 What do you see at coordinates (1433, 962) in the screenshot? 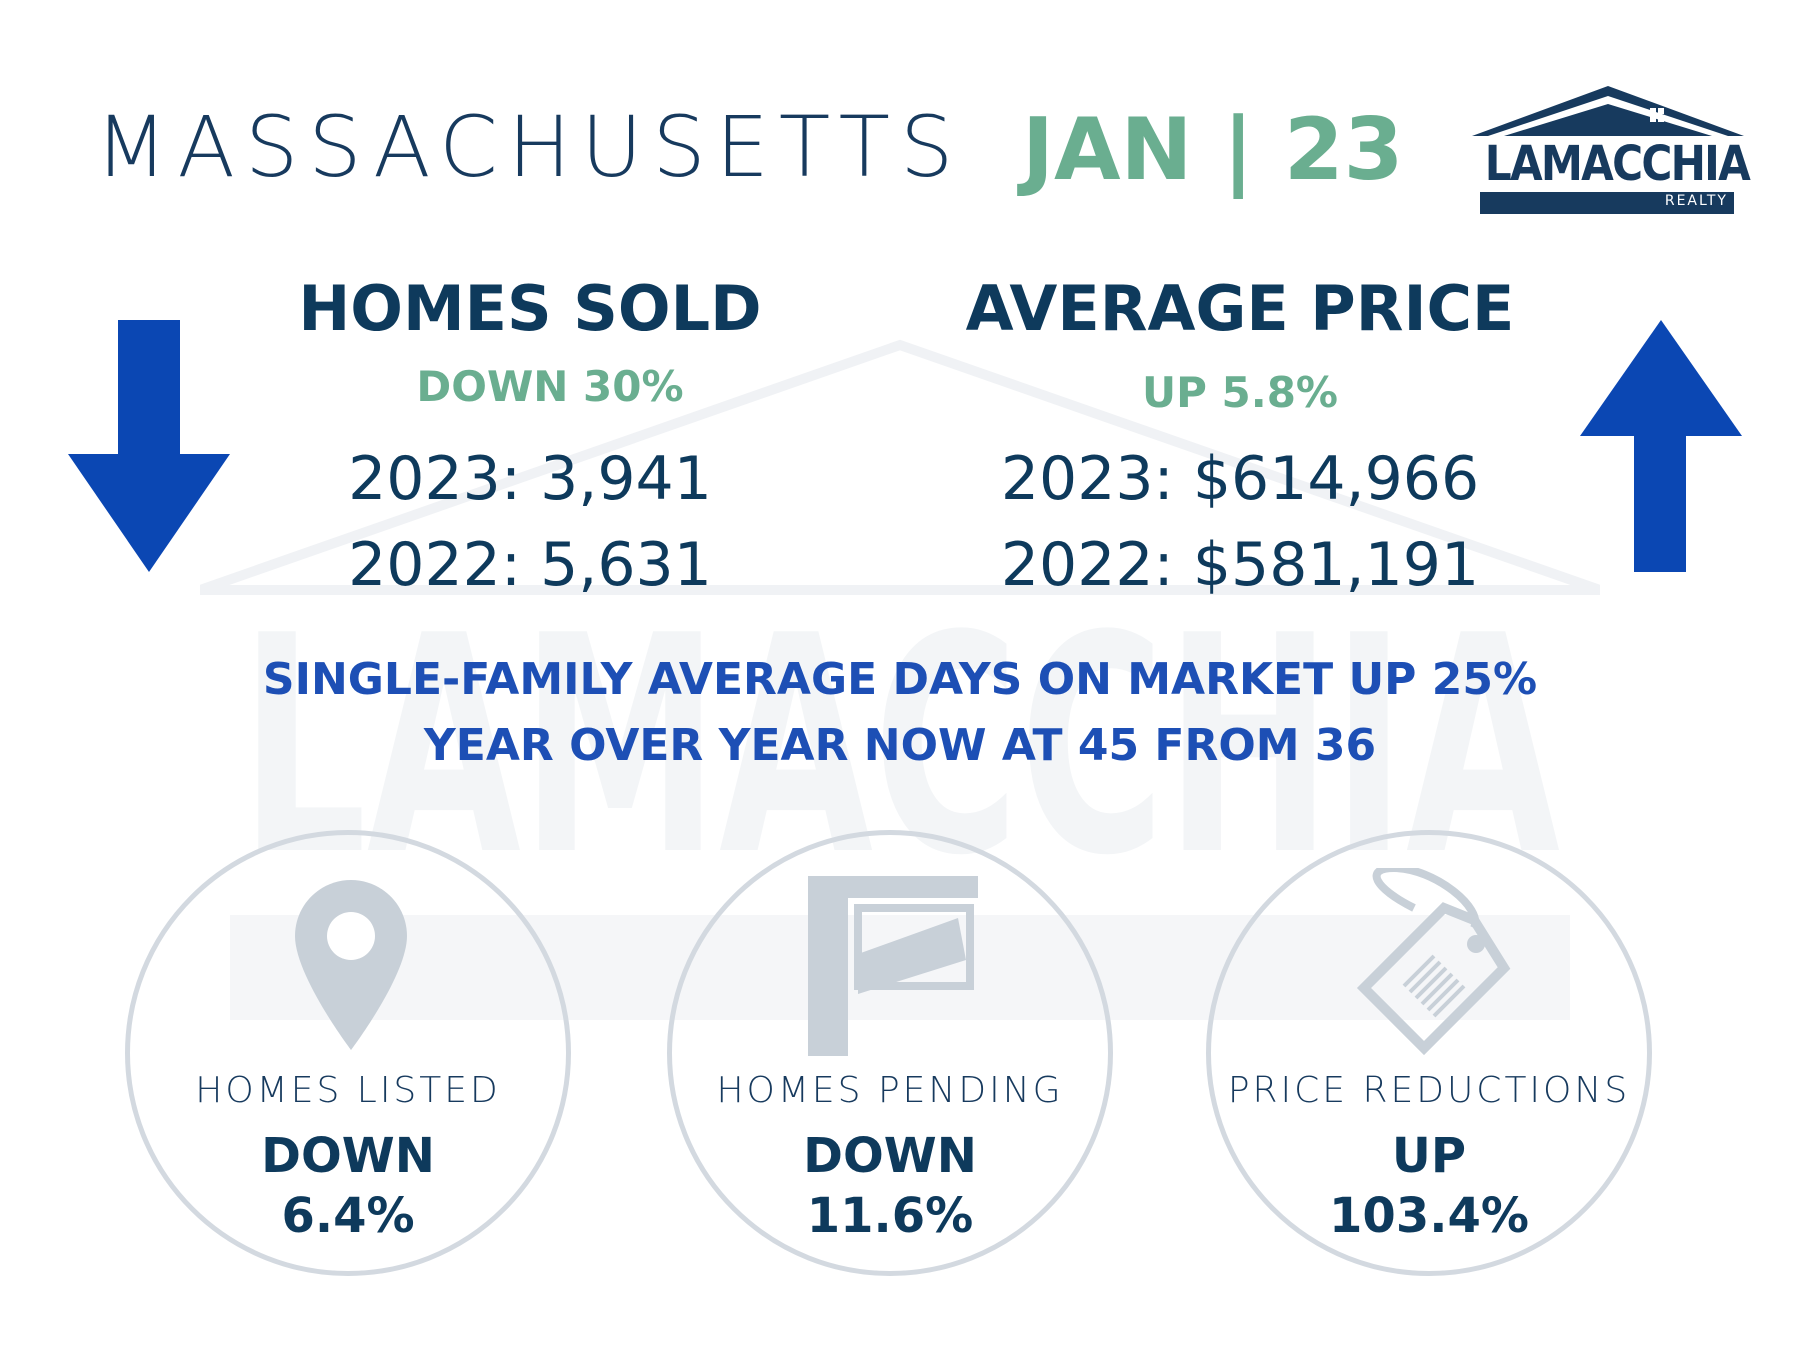
I see `price-tag-icon` at bounding box center [1433, 962].